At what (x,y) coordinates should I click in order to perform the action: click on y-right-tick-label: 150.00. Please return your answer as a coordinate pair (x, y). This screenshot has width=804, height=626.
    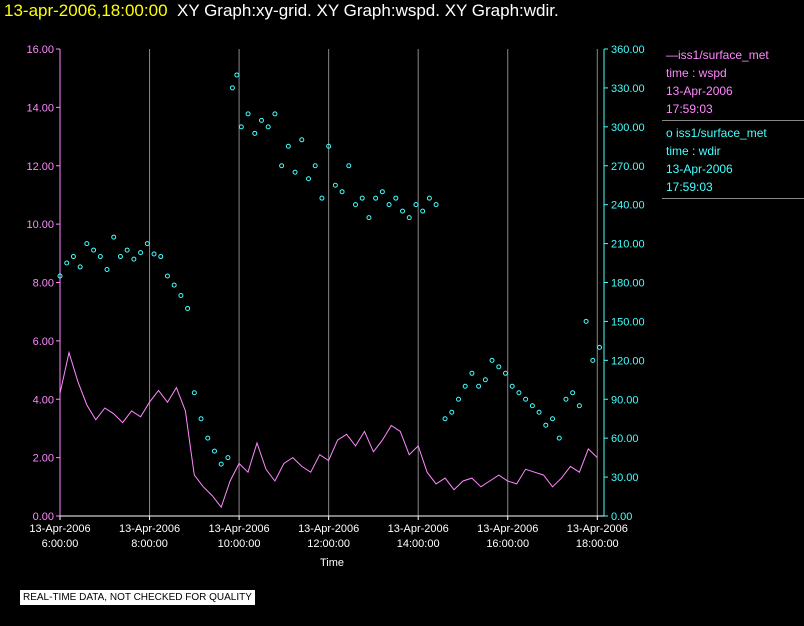
    Looking at the image, I should click on (628, 322).